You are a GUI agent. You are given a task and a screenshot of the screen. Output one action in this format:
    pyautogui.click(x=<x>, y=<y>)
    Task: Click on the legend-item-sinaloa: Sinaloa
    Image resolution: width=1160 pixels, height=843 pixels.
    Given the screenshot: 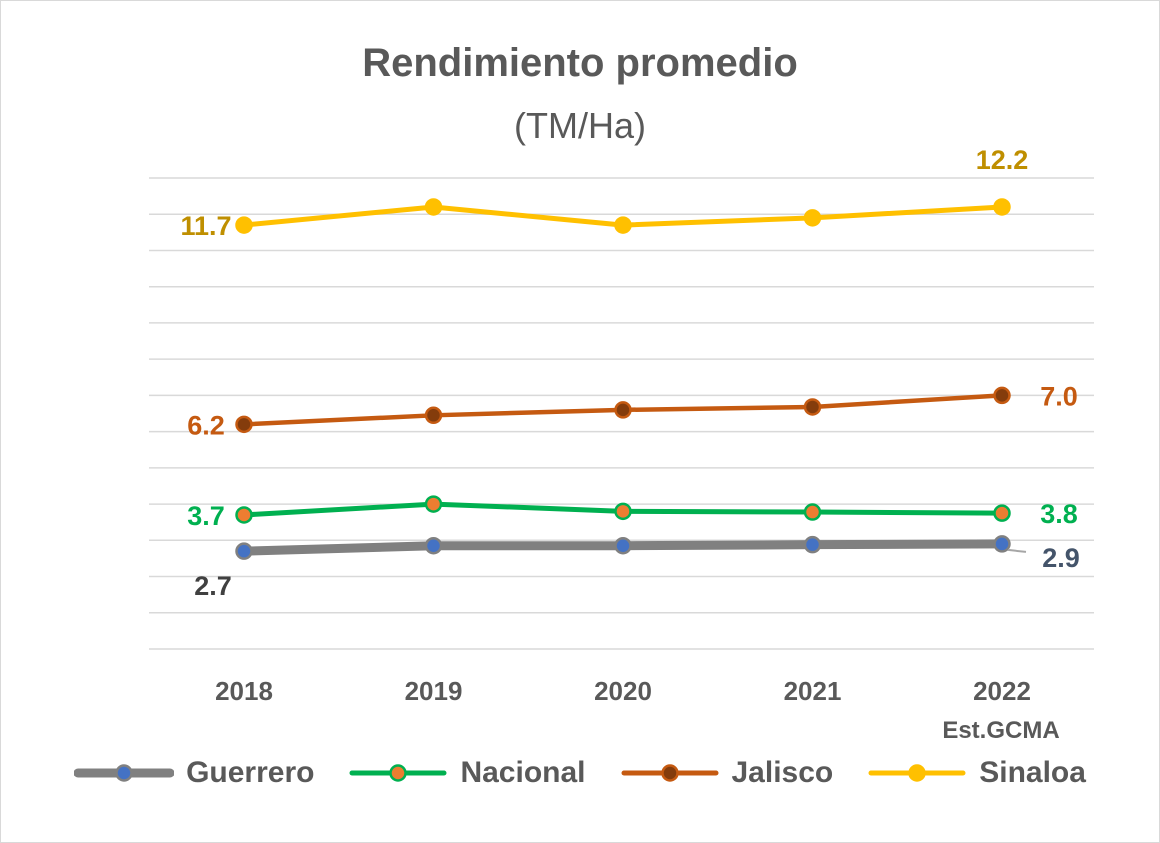 What is the action you would take?
    pyautogui.click(x=976, y=773)
    